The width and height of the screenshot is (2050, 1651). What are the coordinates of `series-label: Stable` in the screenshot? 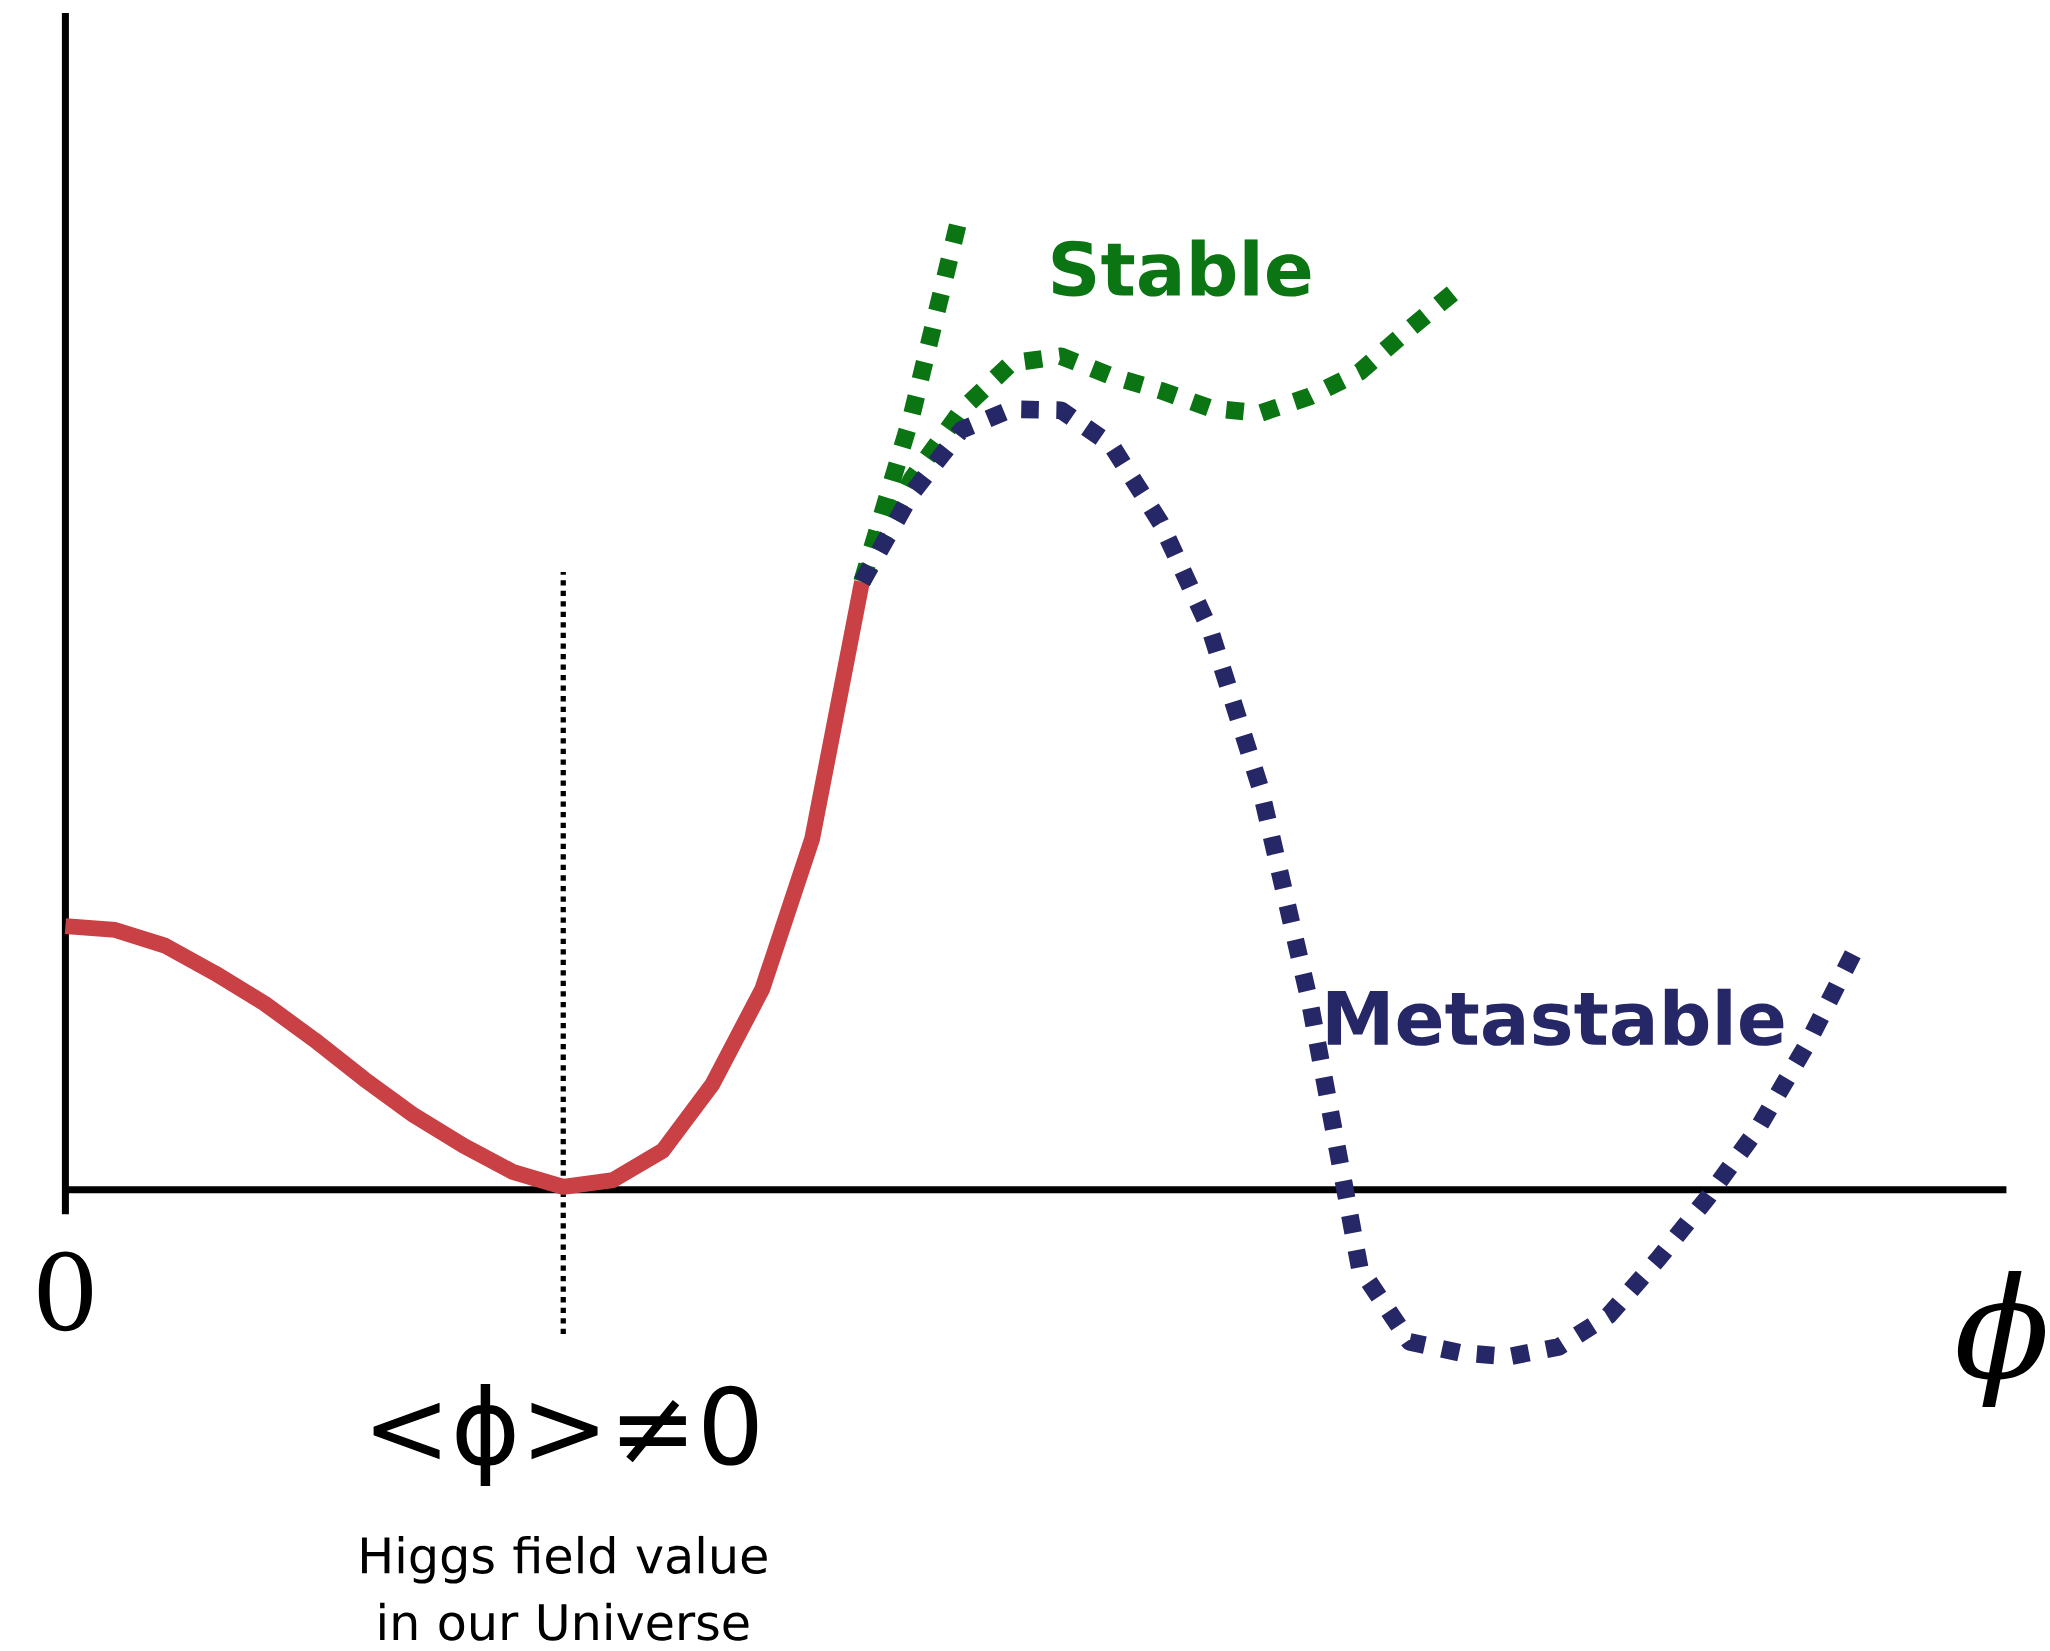 It's located at (1181, 268).